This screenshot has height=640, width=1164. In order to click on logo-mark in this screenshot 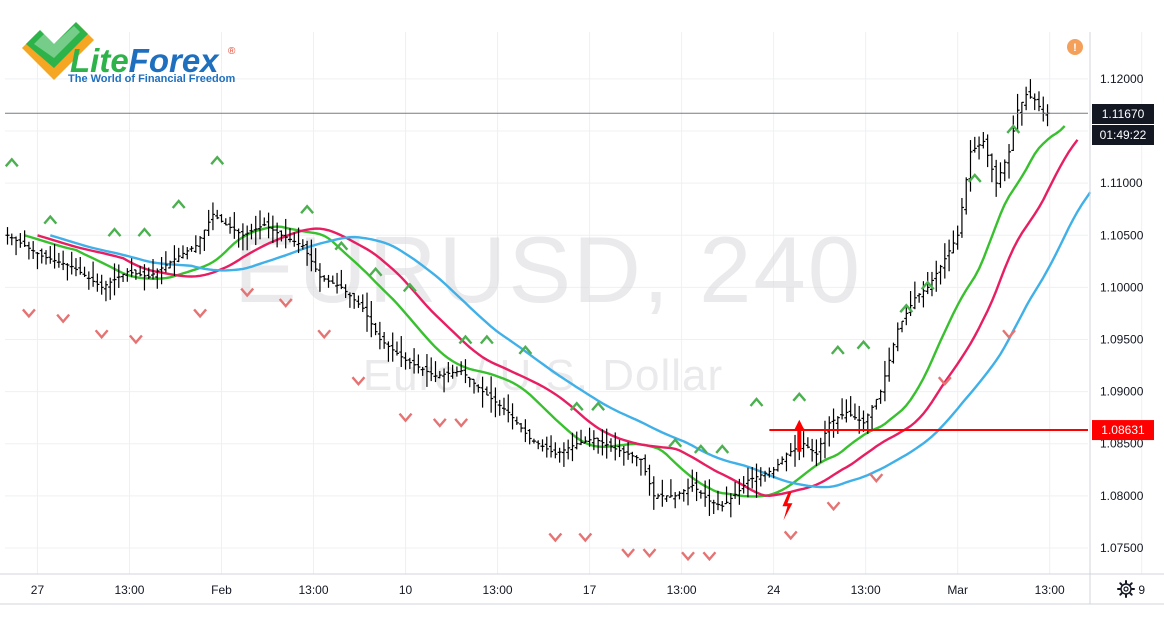, I will do `click(58, 51)`.